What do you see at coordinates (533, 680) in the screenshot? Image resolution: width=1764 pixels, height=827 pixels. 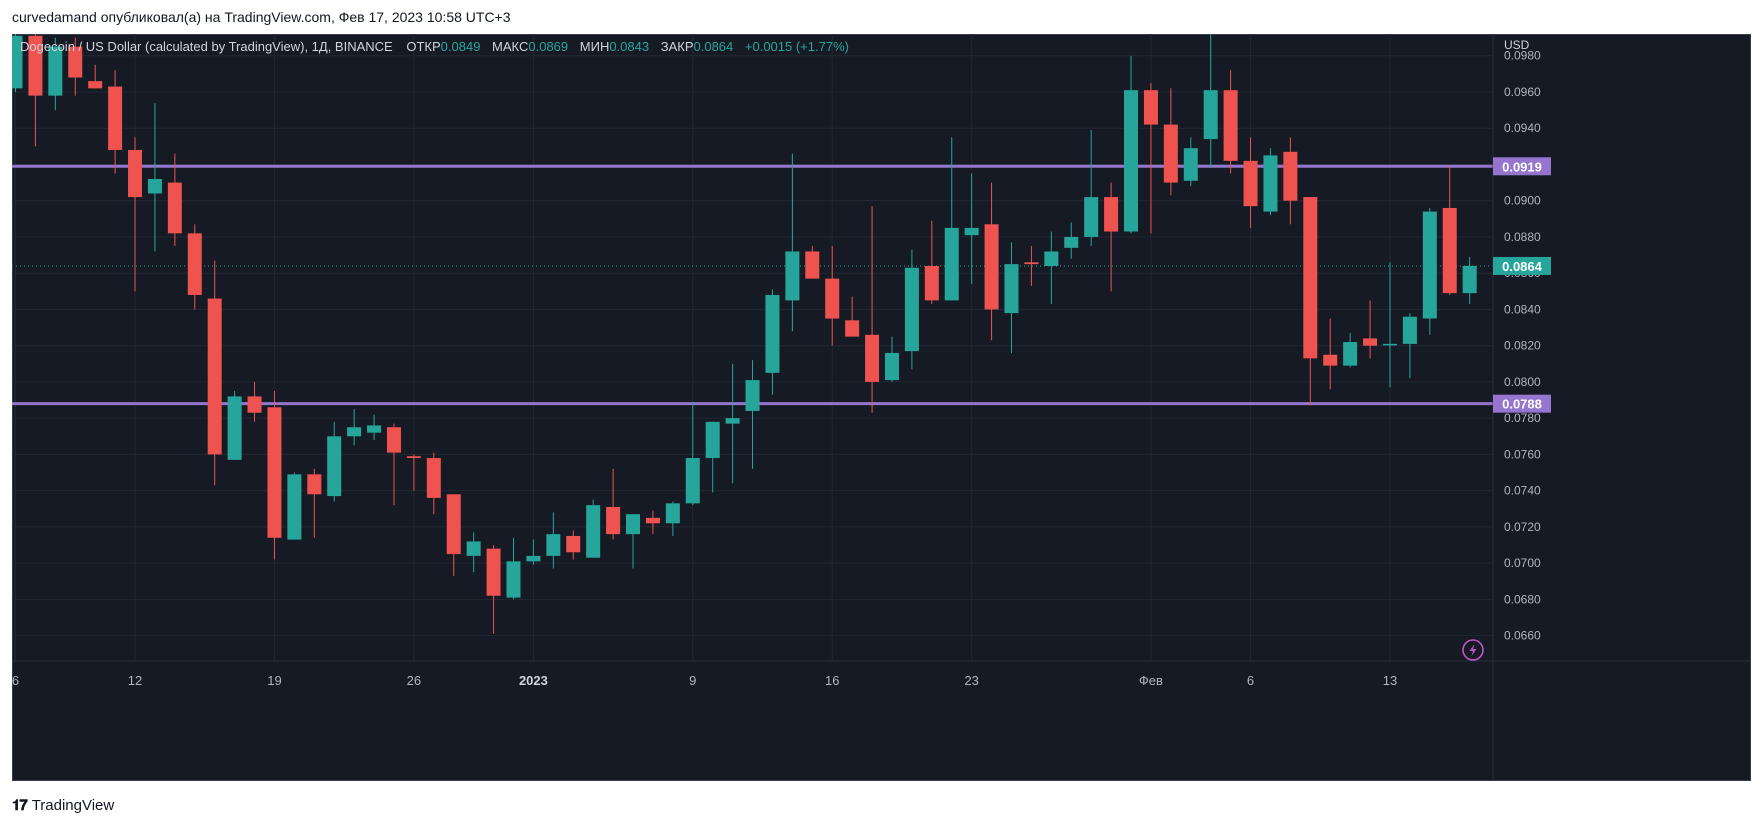 I see `x-tick-label: 2023` at bounding box center [533, 680].